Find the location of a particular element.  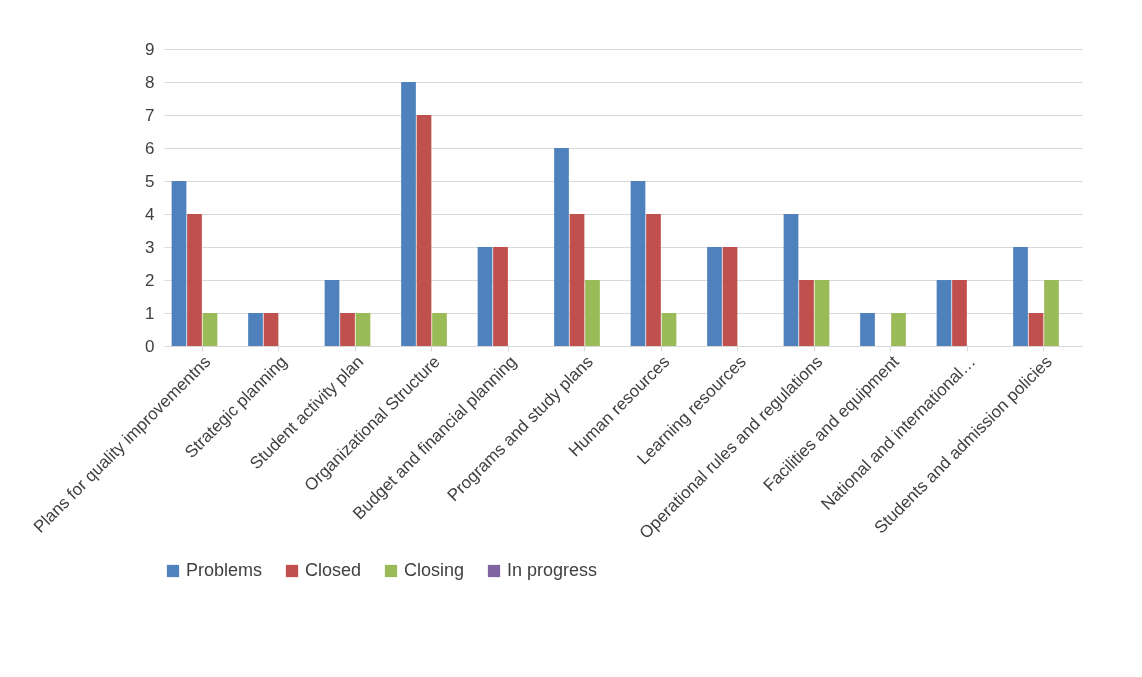

y-tick-label: 6 is located at coordinates (150, 148).